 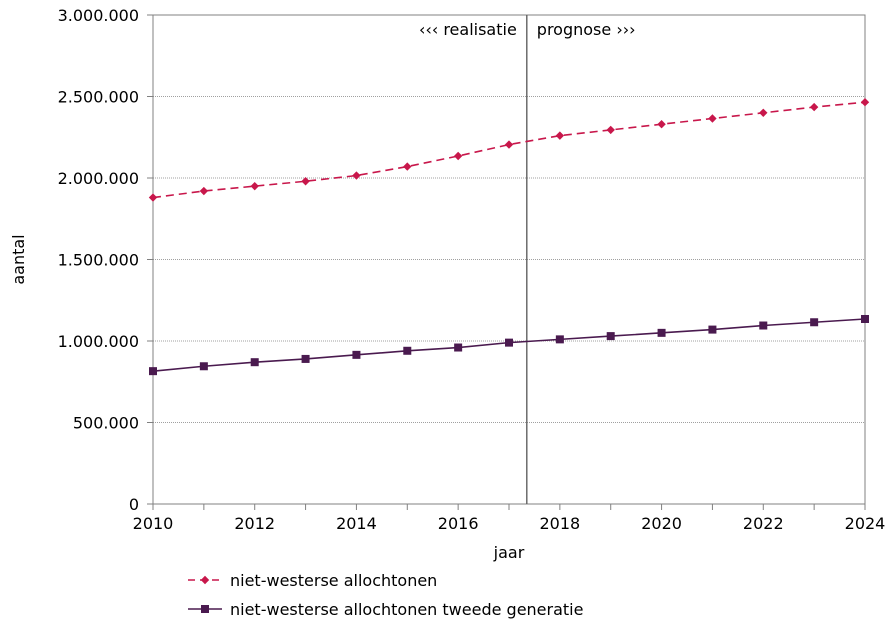 I want to click on legend-label-niet-westerse-allochtonen: niet-westerse allochtonen, so click(x=333, y=580).